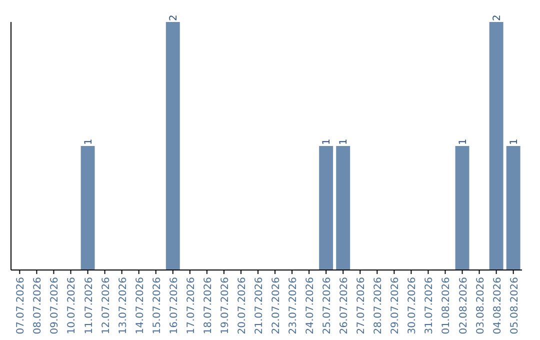 The width and height of the screenshot is (540, 340). I want to click on x-tick-label: 05.08.2026, so click(514, 305).